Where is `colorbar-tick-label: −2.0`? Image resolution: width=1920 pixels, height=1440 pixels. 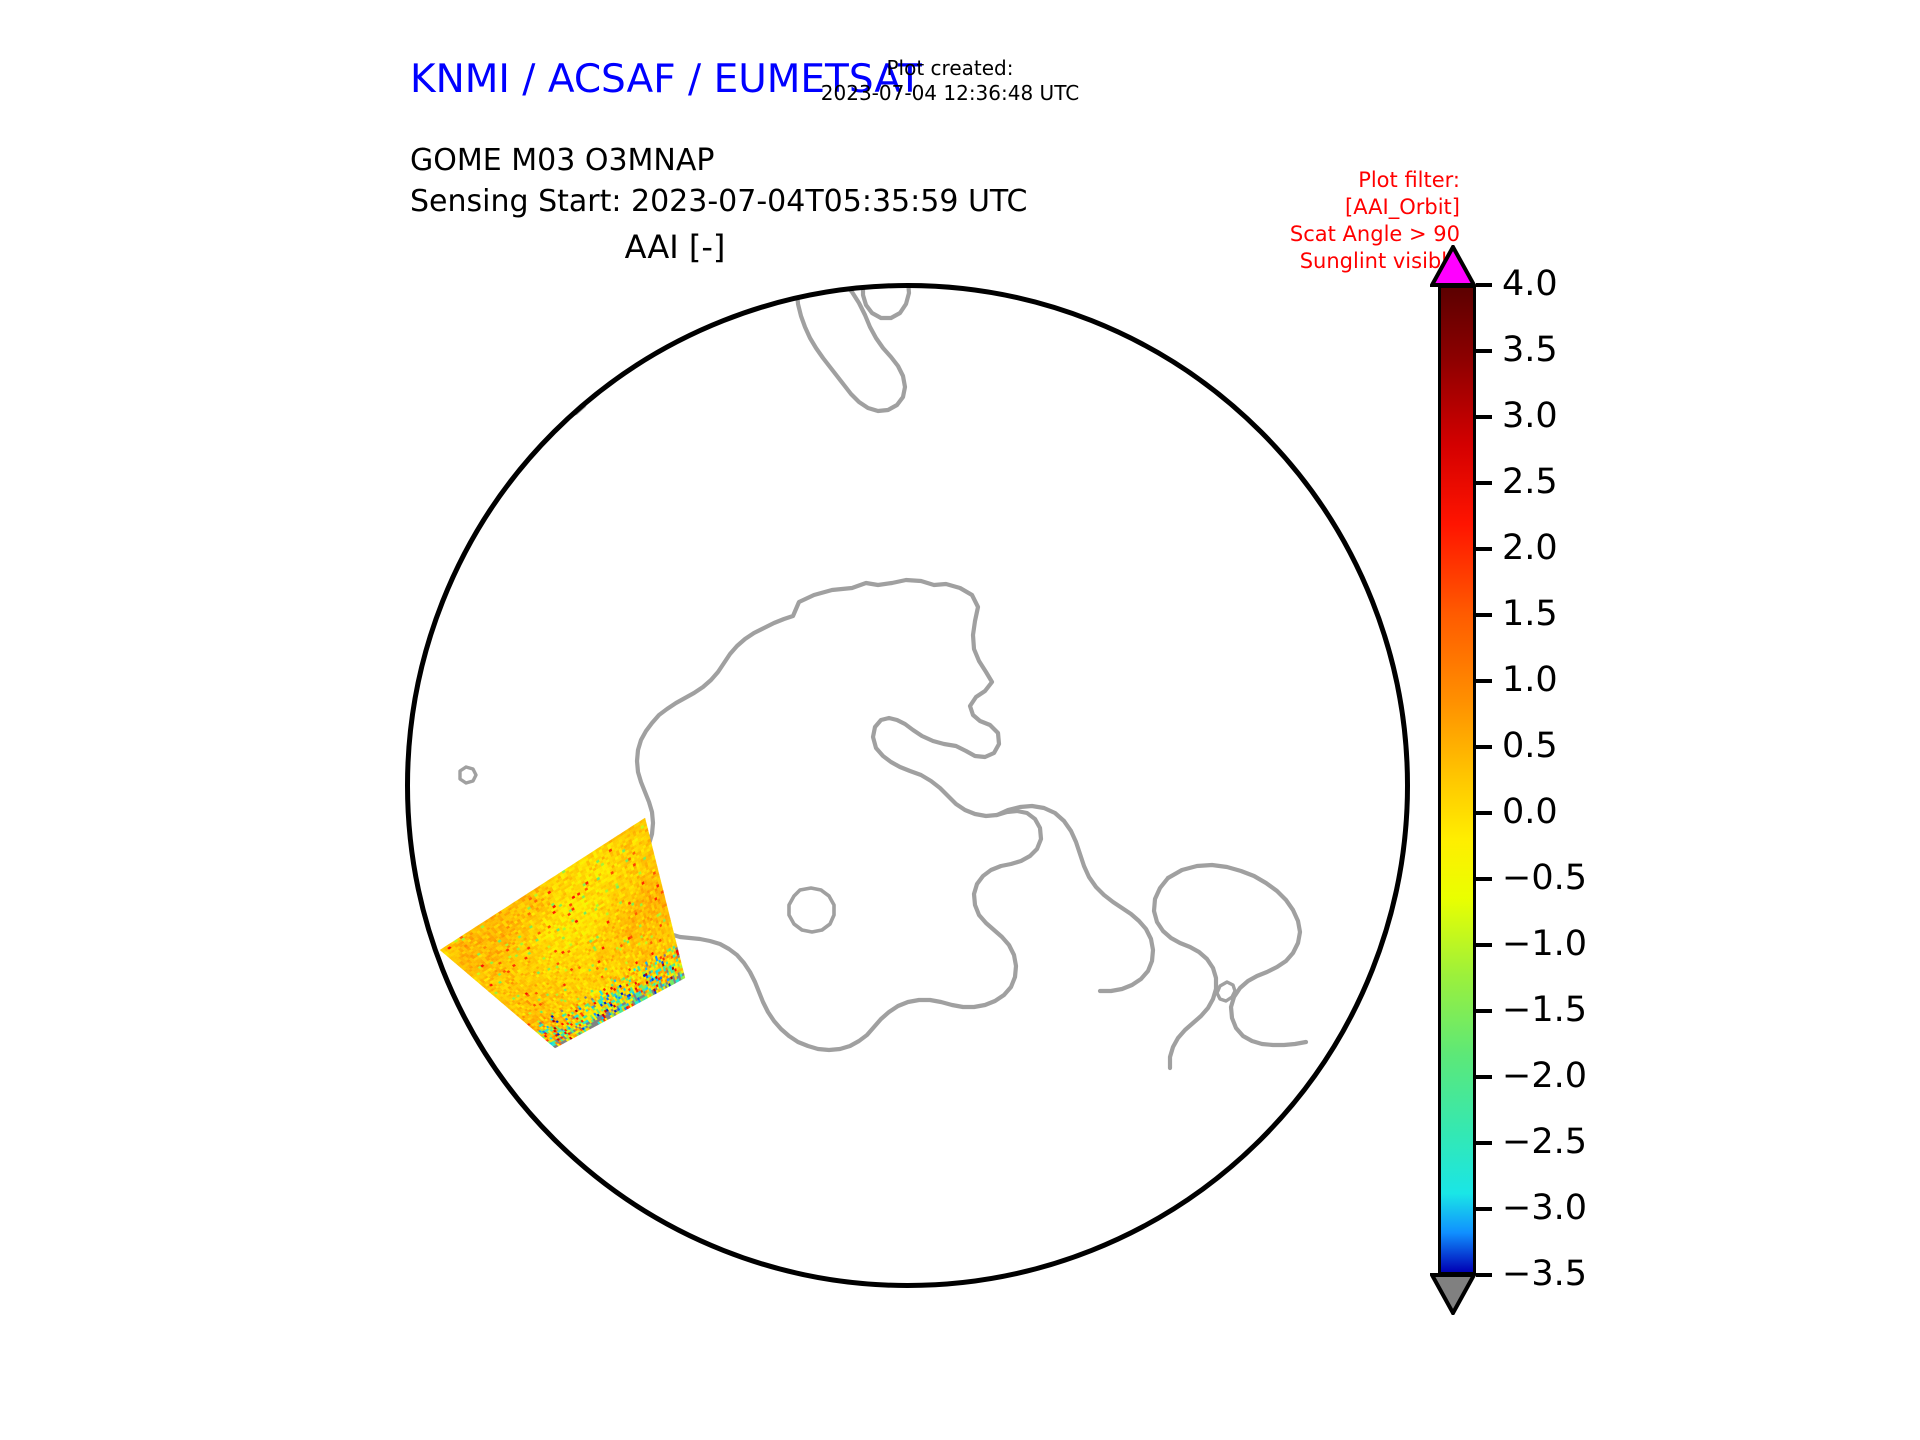
colorbar-tick-label: −2.0 is located at coordinates (1544, 1076).